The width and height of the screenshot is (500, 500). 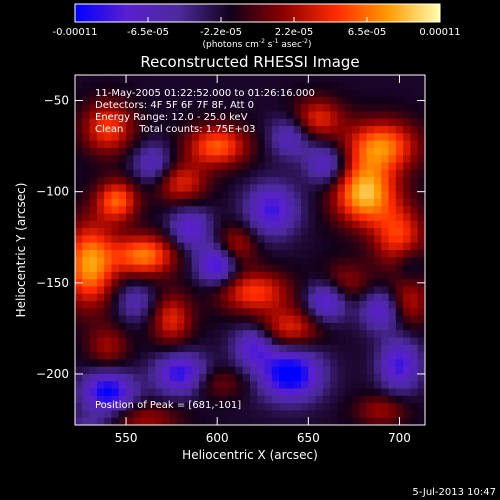 What do you see at coordinates (168, 405) in the screenshot?
I see `annotation-peak-position: Position of Peak = [681,-101]` at bounding box center [168, 405].